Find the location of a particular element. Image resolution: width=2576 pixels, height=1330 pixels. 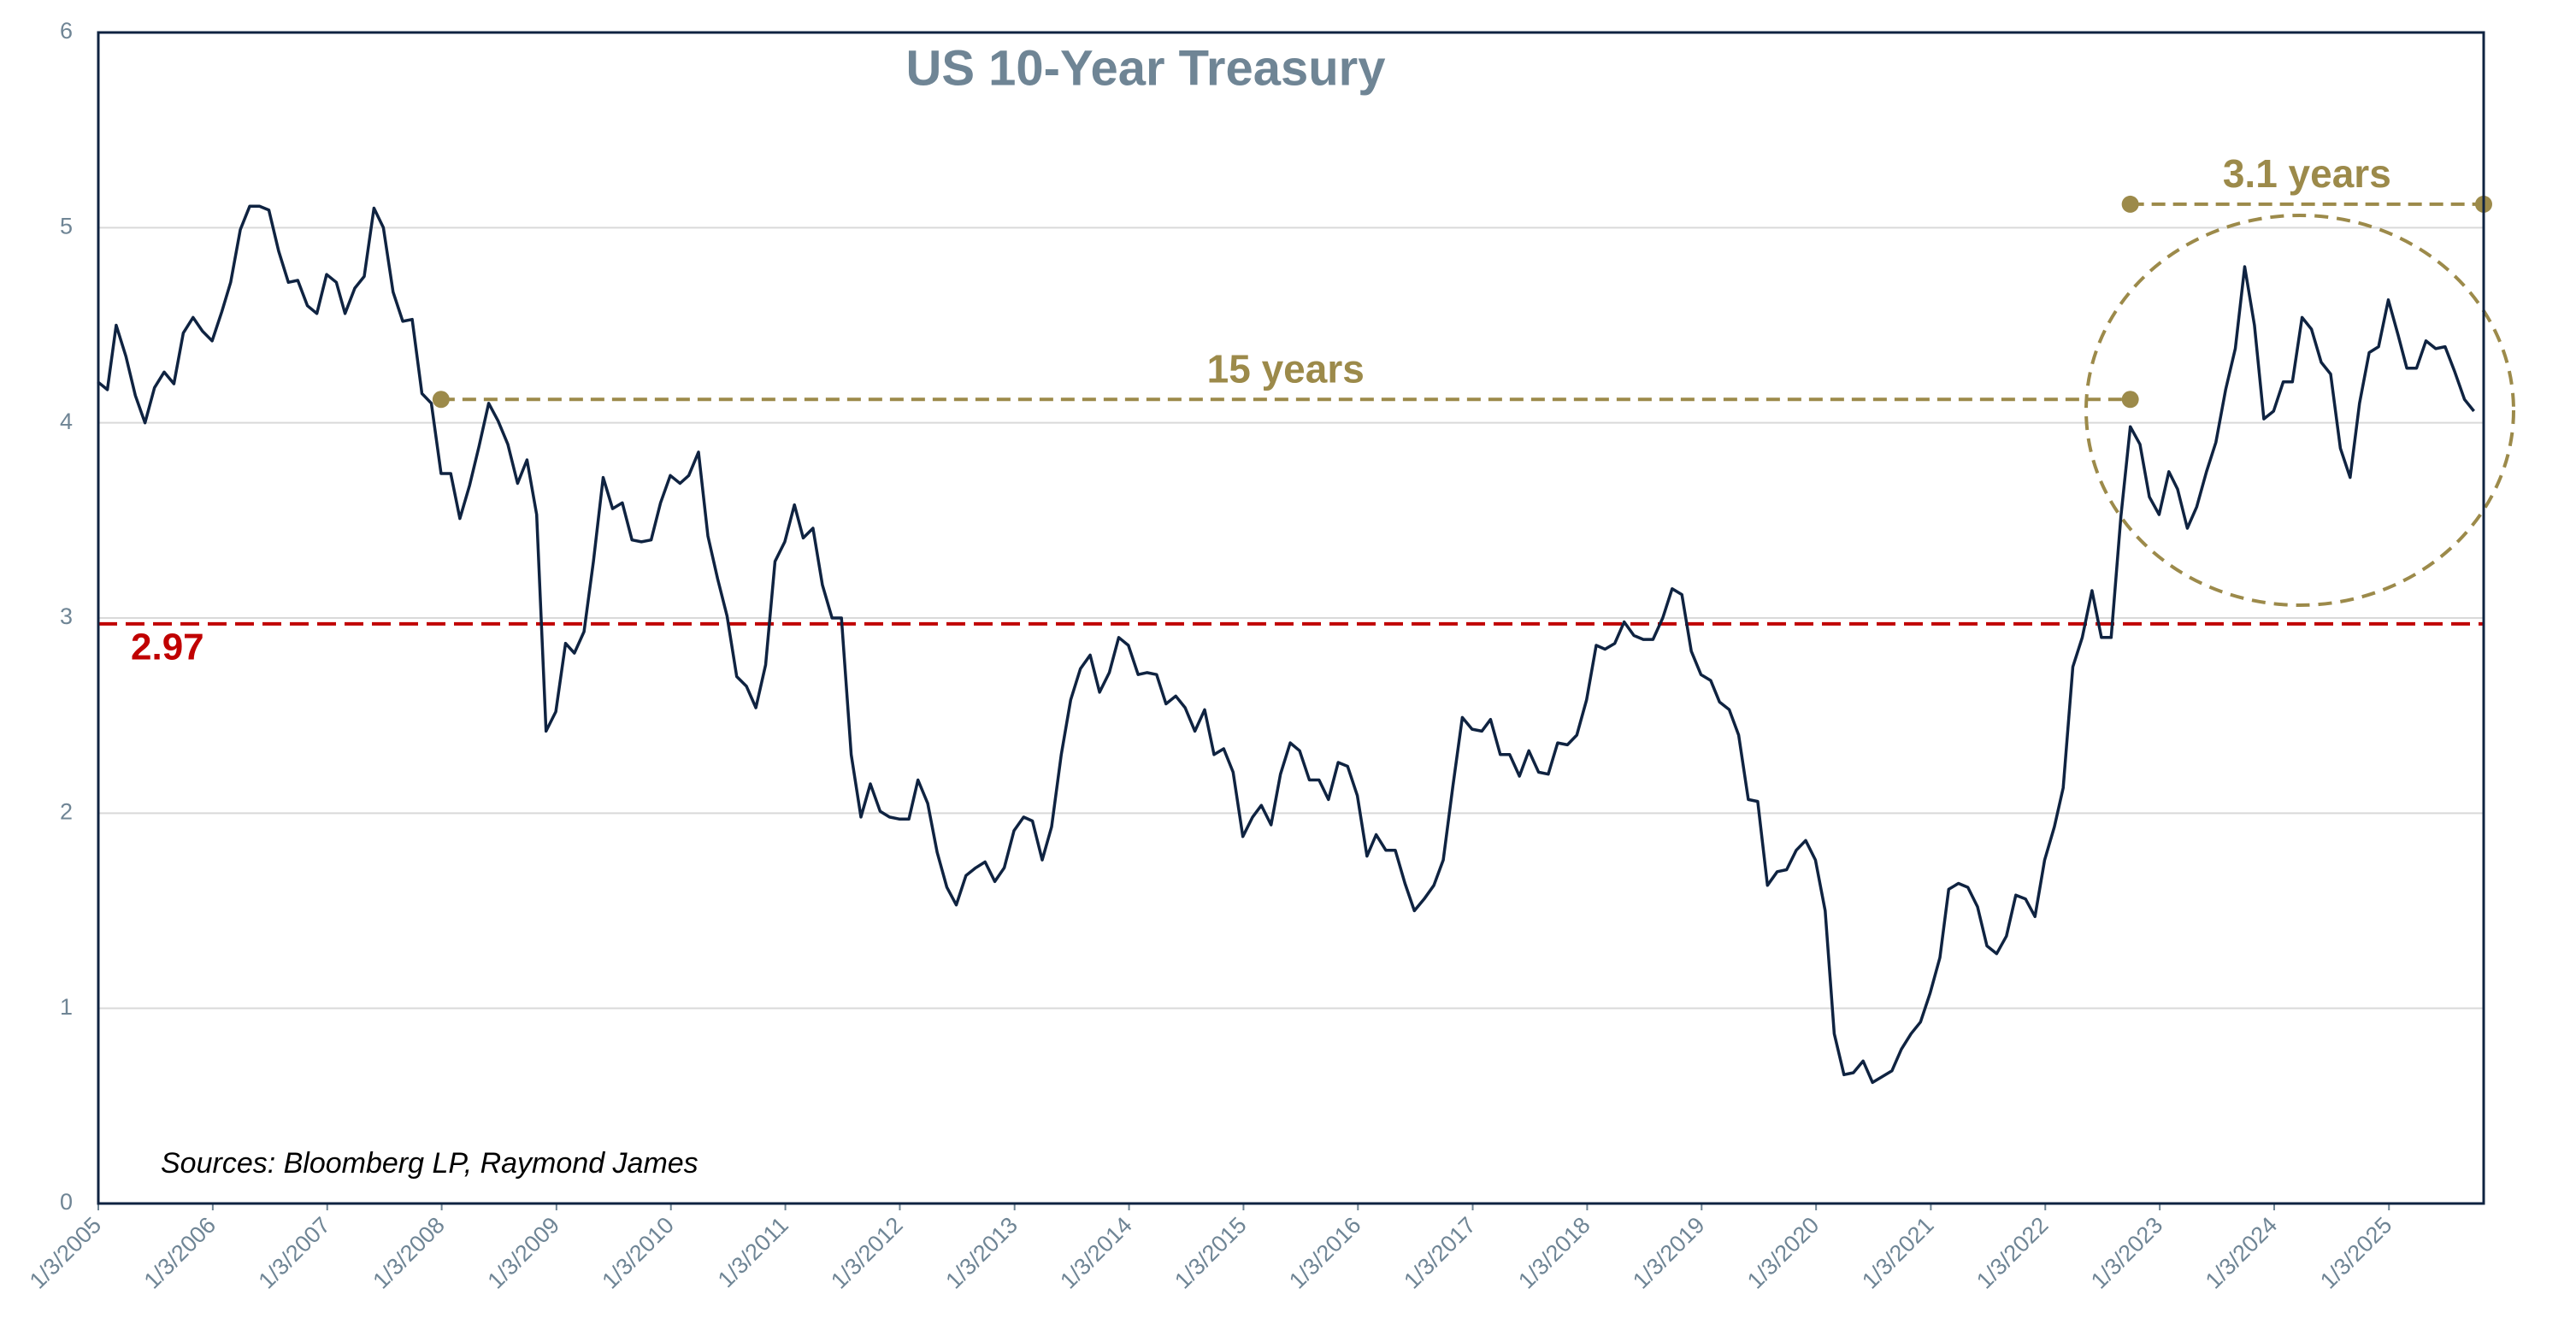

chart-title: US 10-Year Treasury is located at coordinates (1145, 68).